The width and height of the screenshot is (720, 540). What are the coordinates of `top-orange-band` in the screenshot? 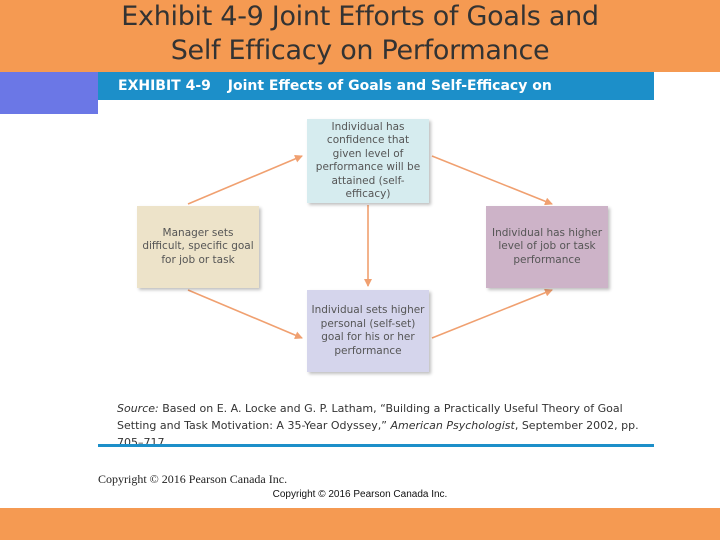 It's located at (360, 36).